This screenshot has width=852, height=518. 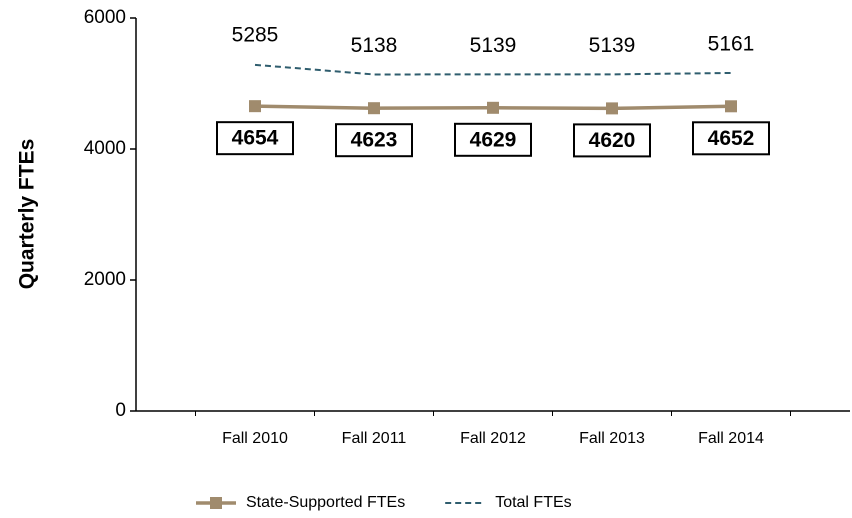 What do you see at coordinates (493, 438) in the screenshot?
I see `x-tick-label: Fall 2012` at bounding box center [493, 438].